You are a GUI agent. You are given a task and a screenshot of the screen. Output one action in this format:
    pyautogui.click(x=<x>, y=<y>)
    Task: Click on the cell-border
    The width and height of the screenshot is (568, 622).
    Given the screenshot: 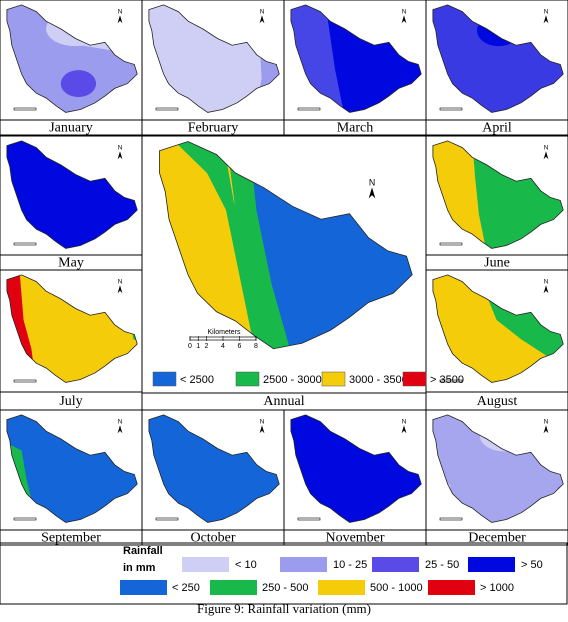 What is the action you would take?
    pyautogui.click(x=496, y=68)
    